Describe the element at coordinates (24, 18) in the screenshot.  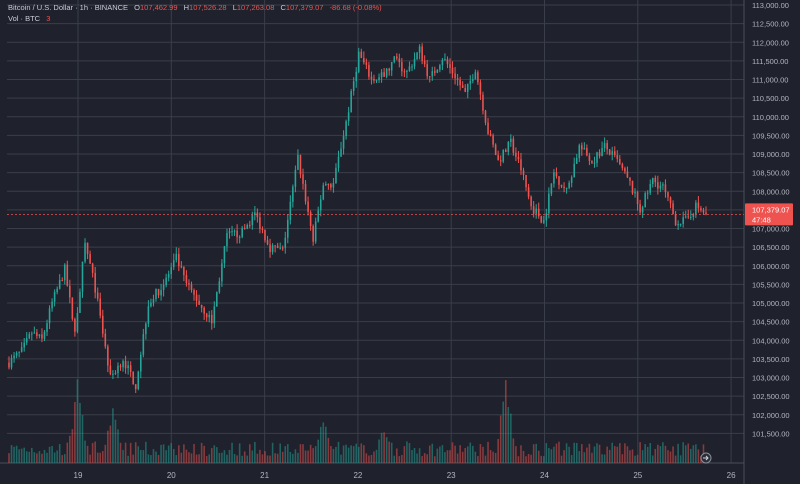
I see `volume-label: Vol · BTC` at that location.